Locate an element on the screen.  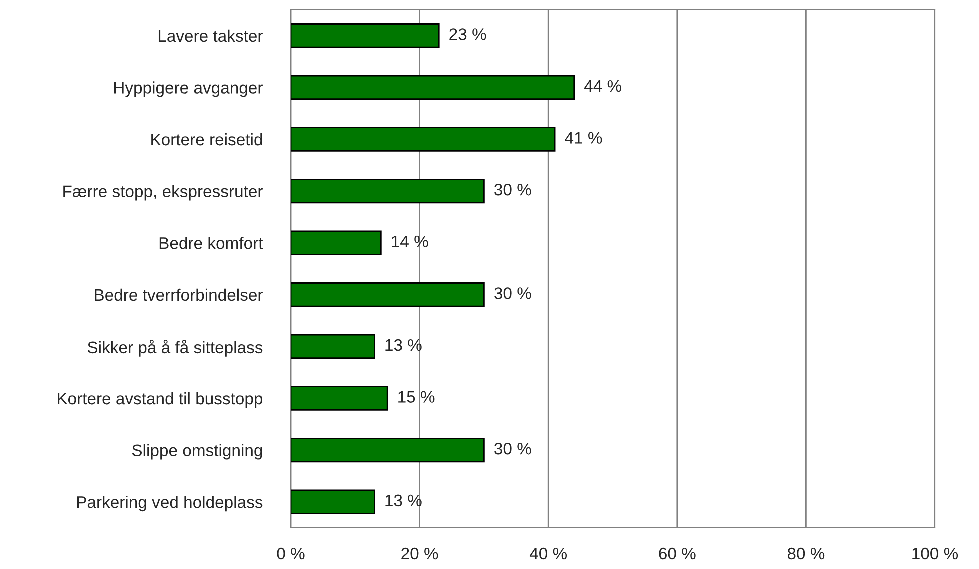
data-label: 44 % is located at coordinates (603, 86).